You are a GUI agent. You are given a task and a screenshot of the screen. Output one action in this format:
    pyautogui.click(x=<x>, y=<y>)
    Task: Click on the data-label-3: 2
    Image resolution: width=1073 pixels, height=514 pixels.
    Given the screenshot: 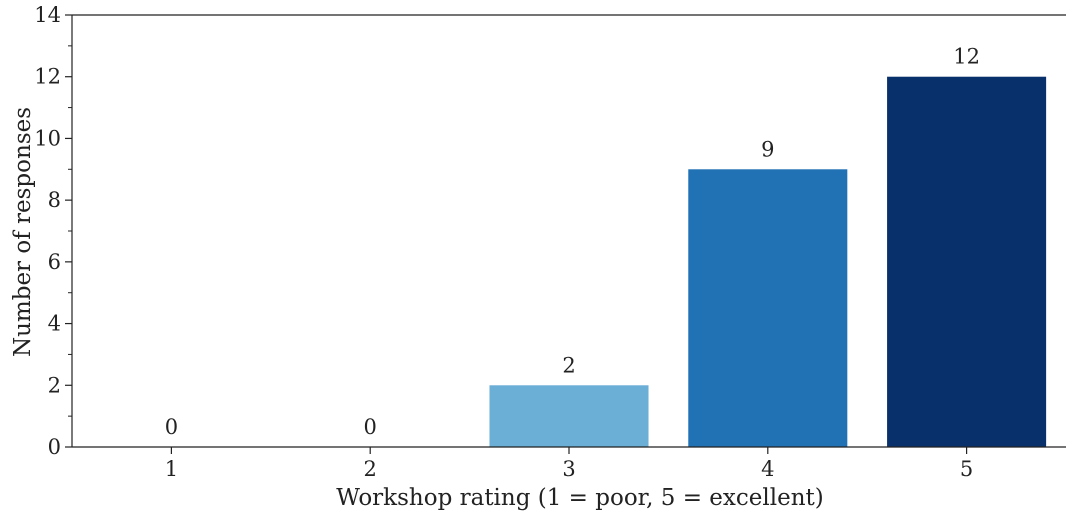 What is the action you would take?
    pyautogui.click(x=568, y=365)
    